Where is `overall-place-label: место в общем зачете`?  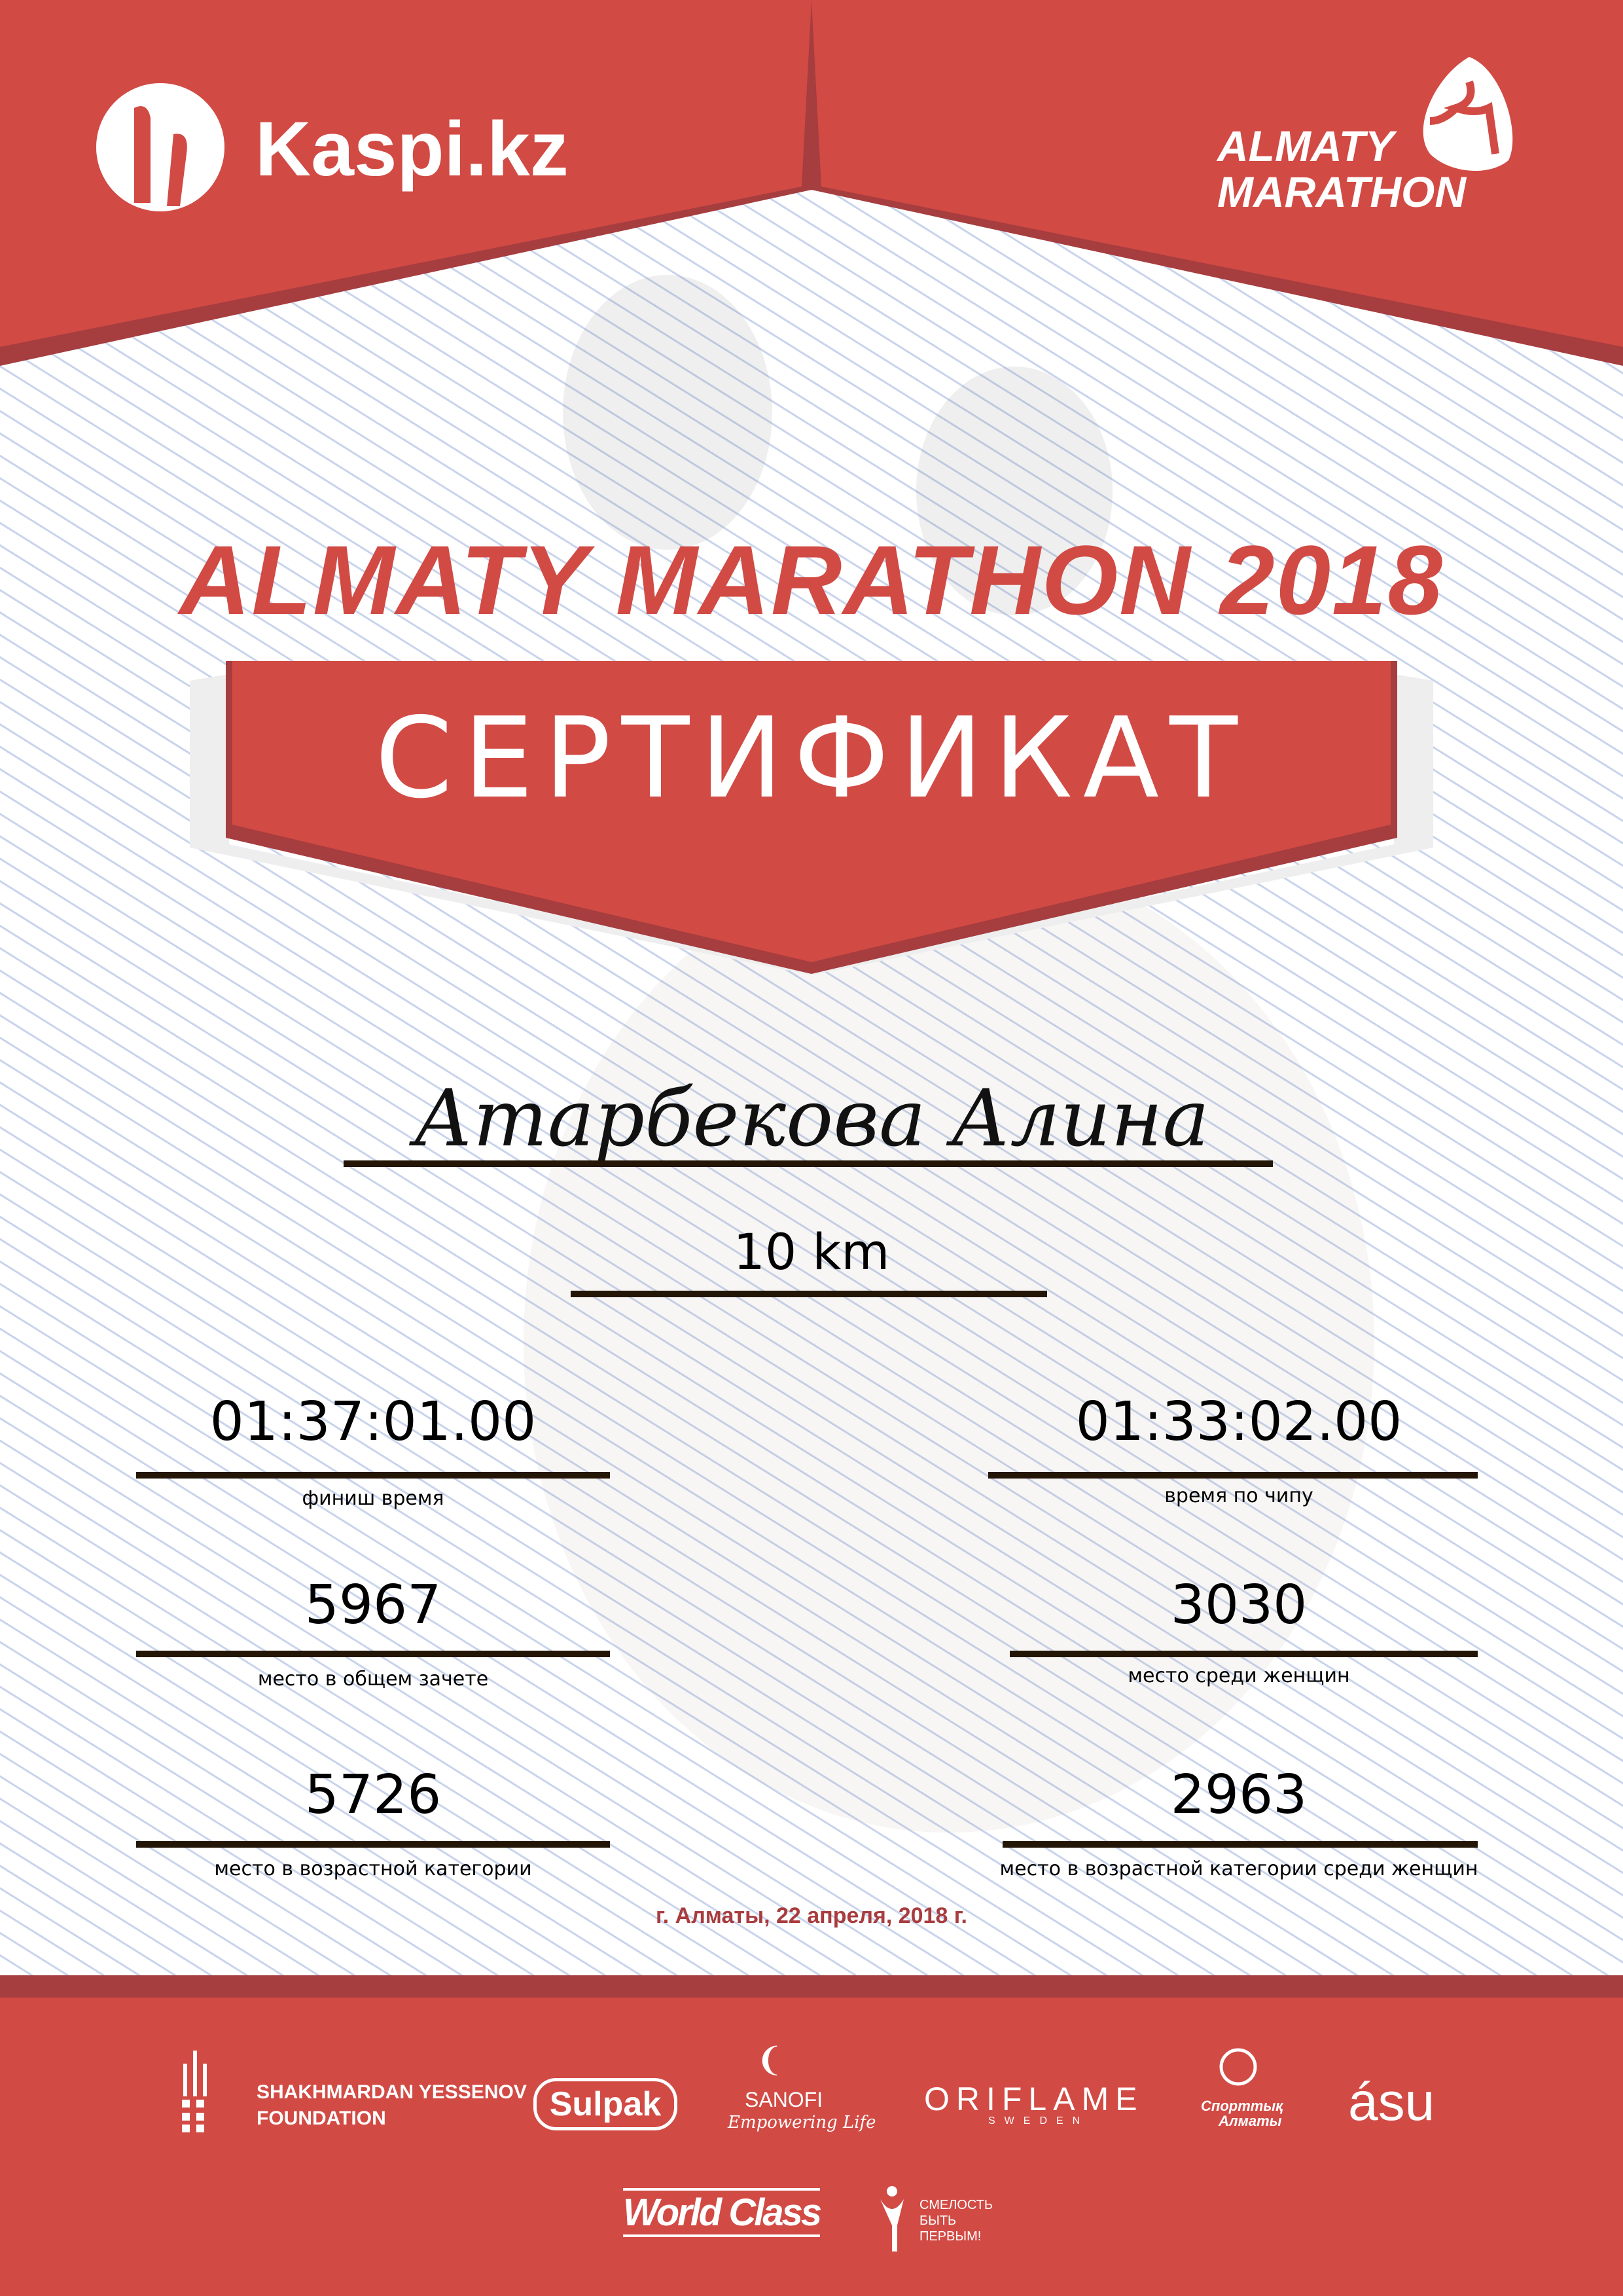
overall-place-label: место в общем зачете is located at coordinates (373, 1679).